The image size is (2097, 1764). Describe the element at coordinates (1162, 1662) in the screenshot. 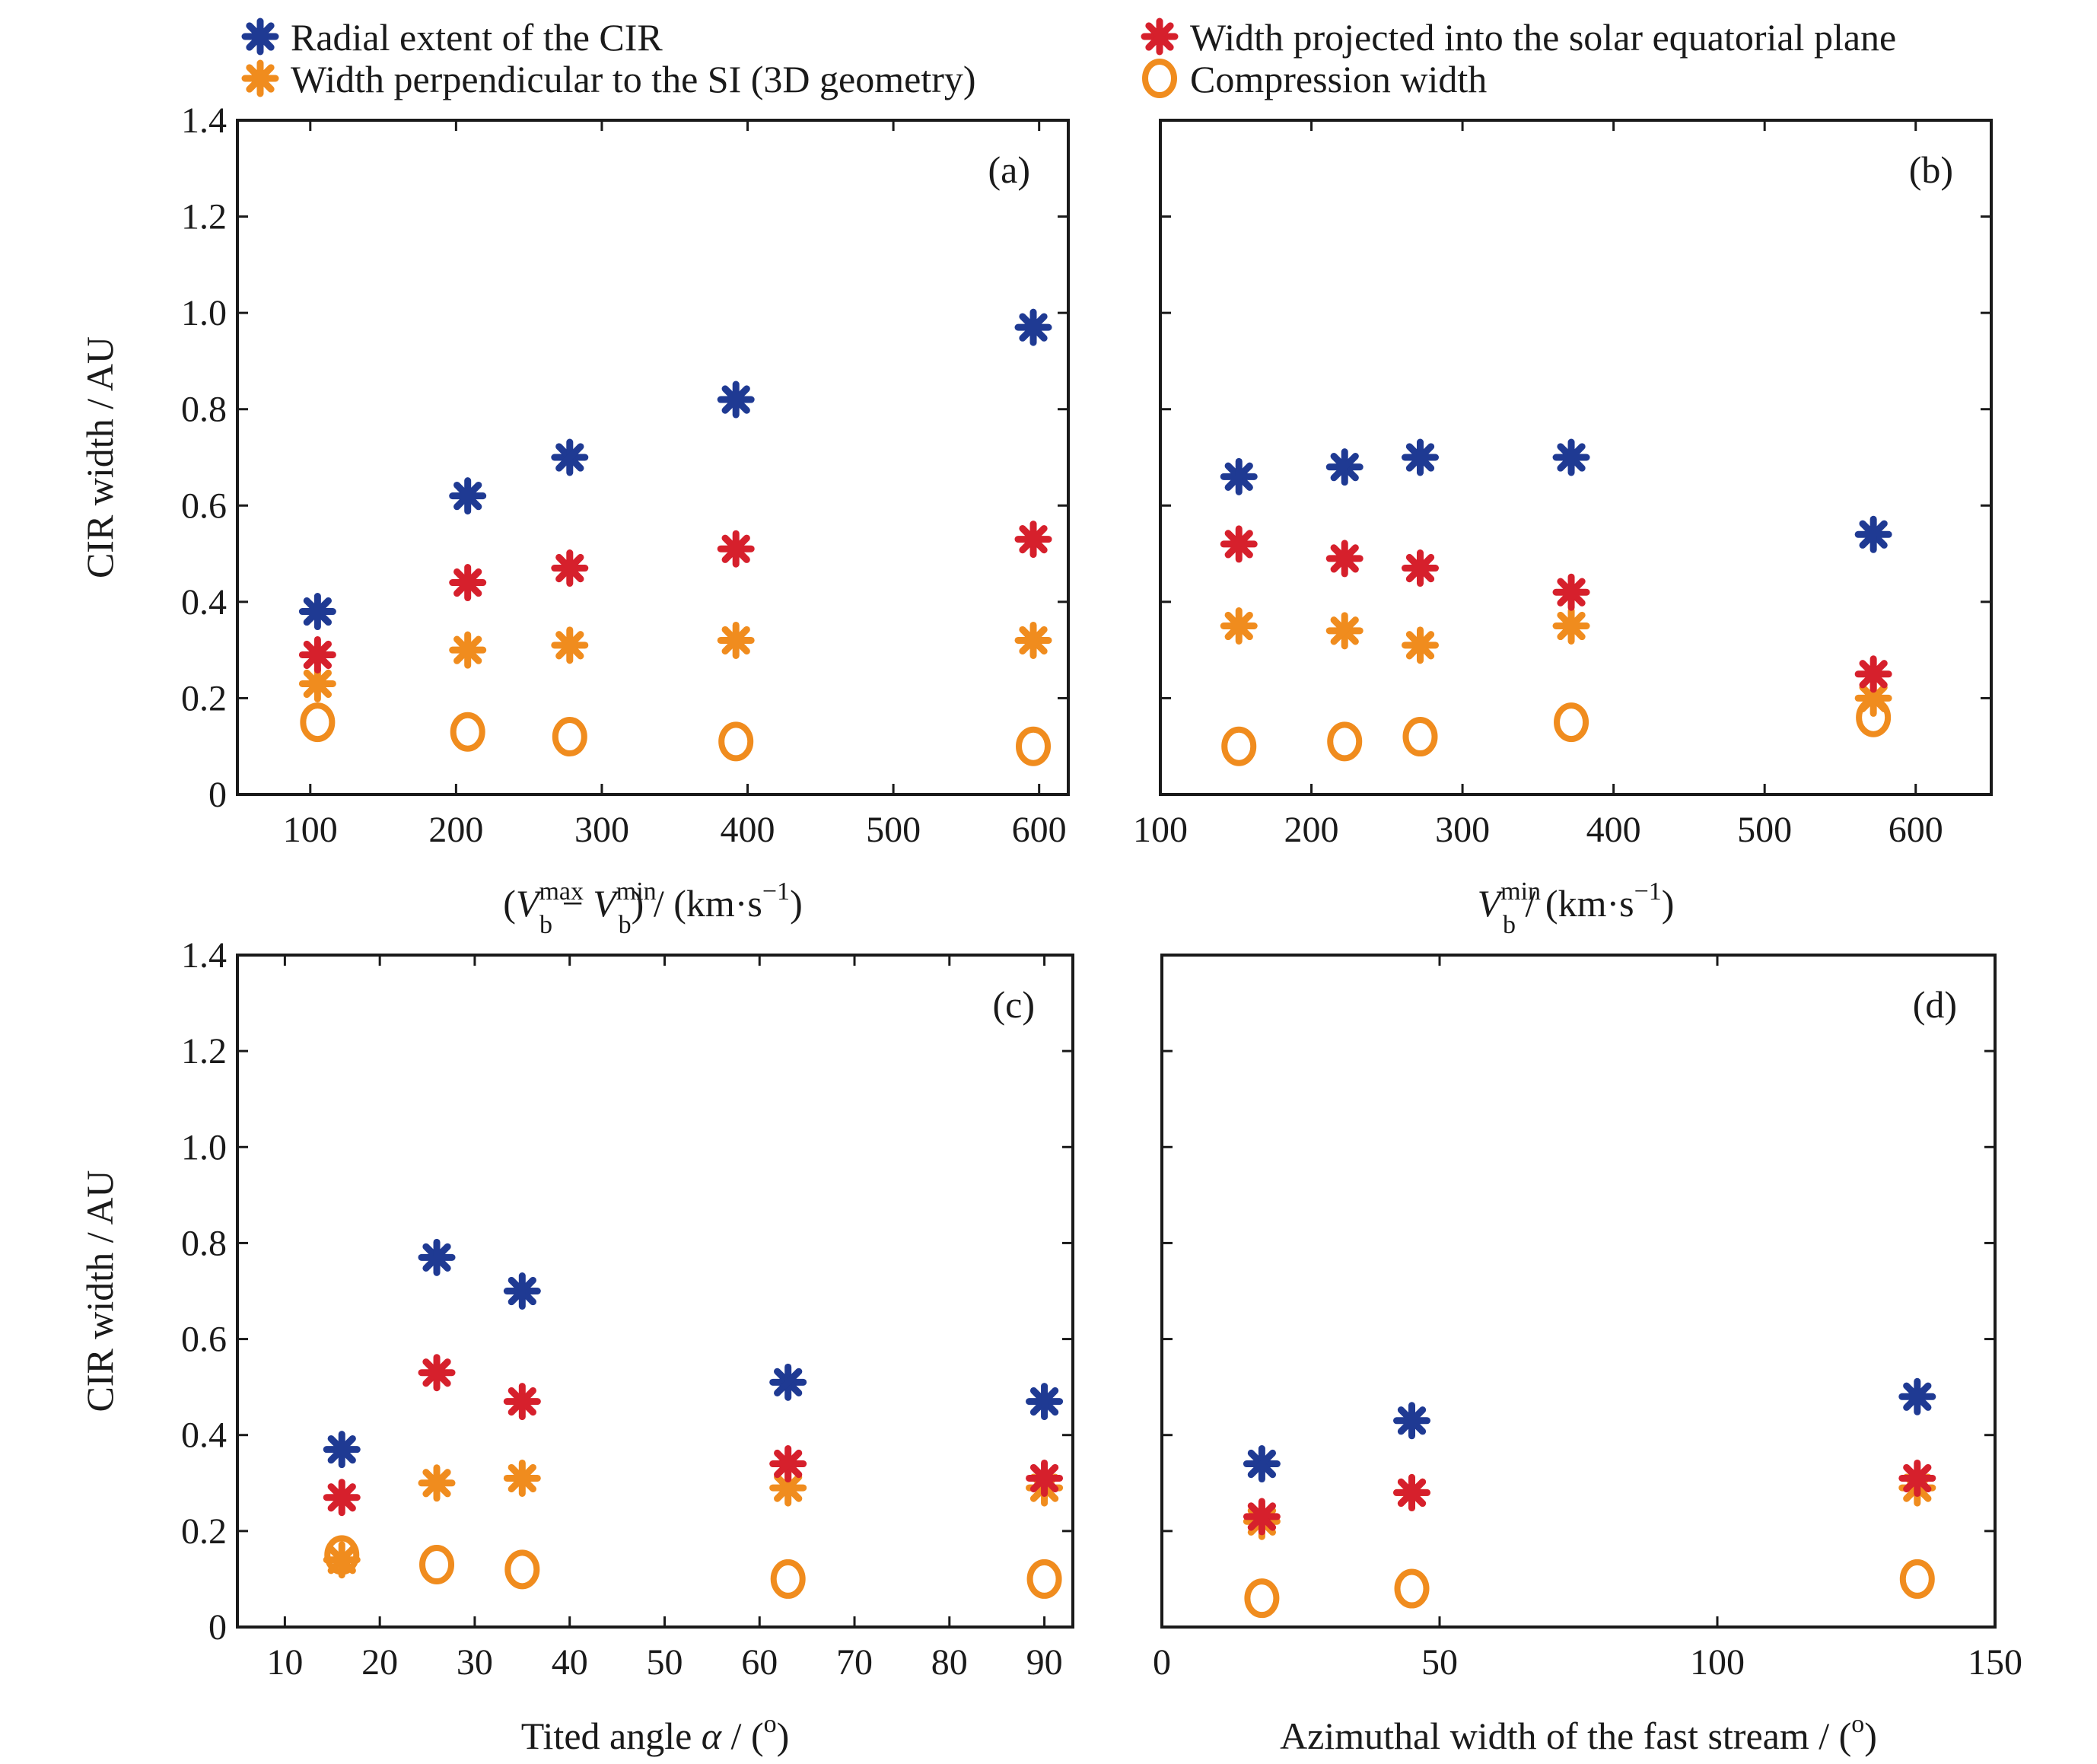

I see `x-tick-label: 0` at that location.